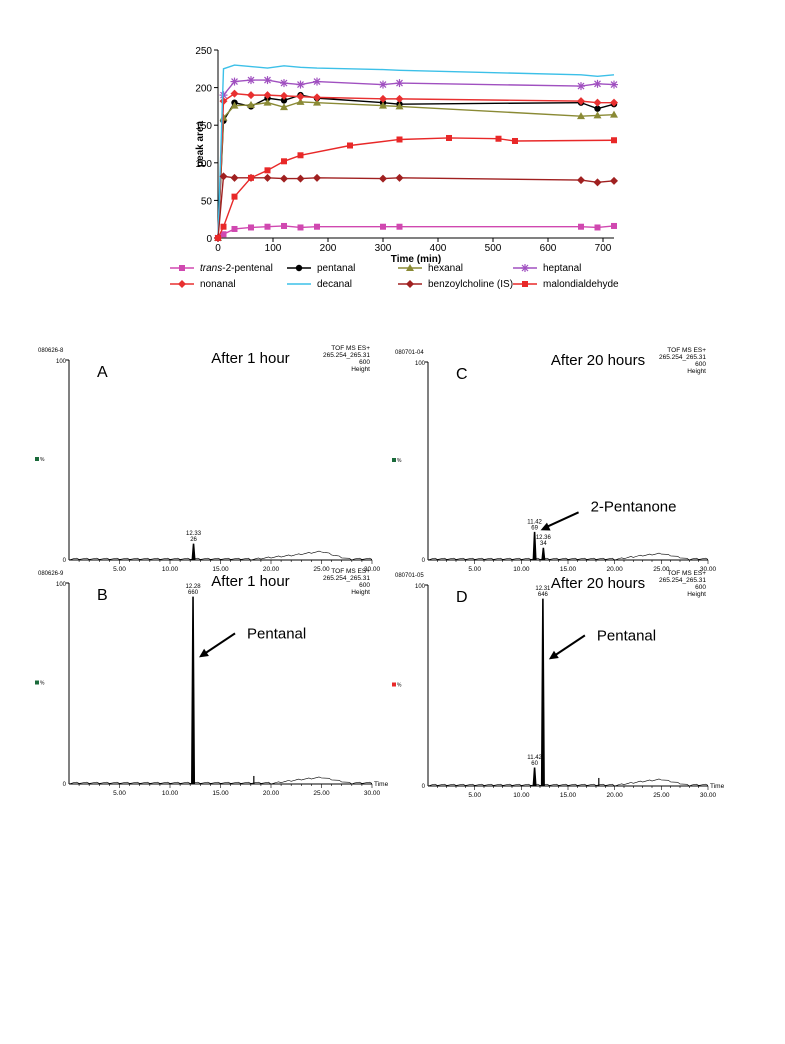  What do you see at coordinates (194, 534) in the screenshot?
I see `peak-retention-label: 12.33` at bounding box center [194, 534].